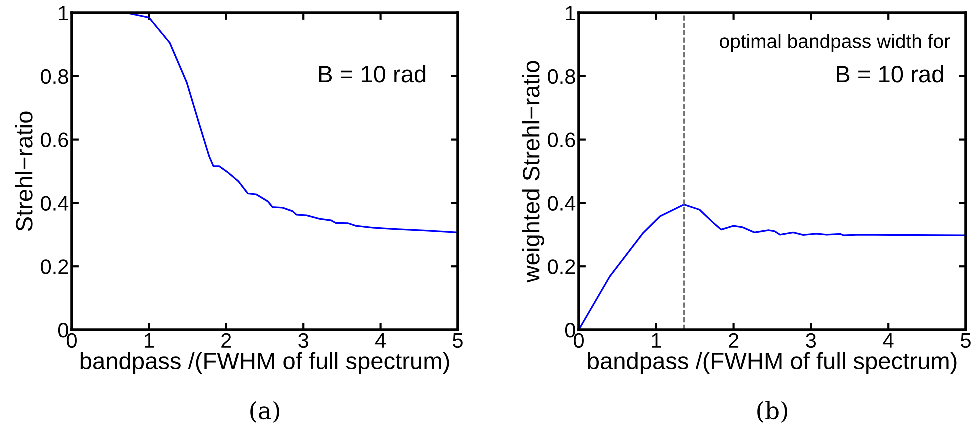  What do you see at coordinates (24, 172) in the screenshot?
I see `y-axis-title: Strehl−ratio` at bounding box center [24, 172].